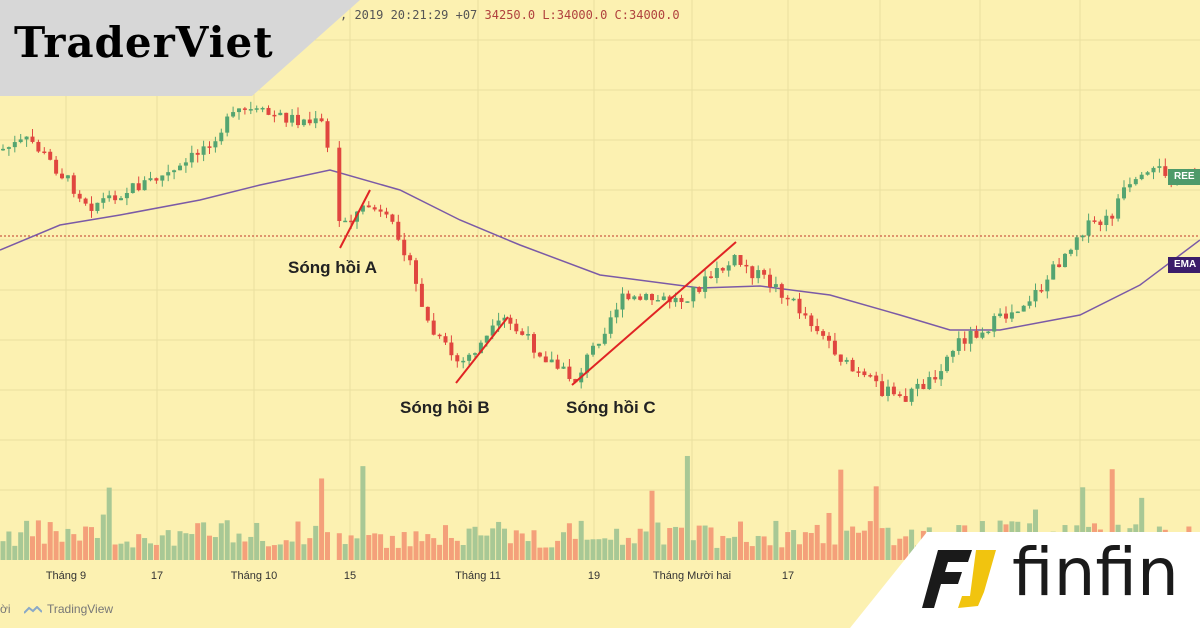  I want to click on finfin-mark-icon, so click(959, 579).